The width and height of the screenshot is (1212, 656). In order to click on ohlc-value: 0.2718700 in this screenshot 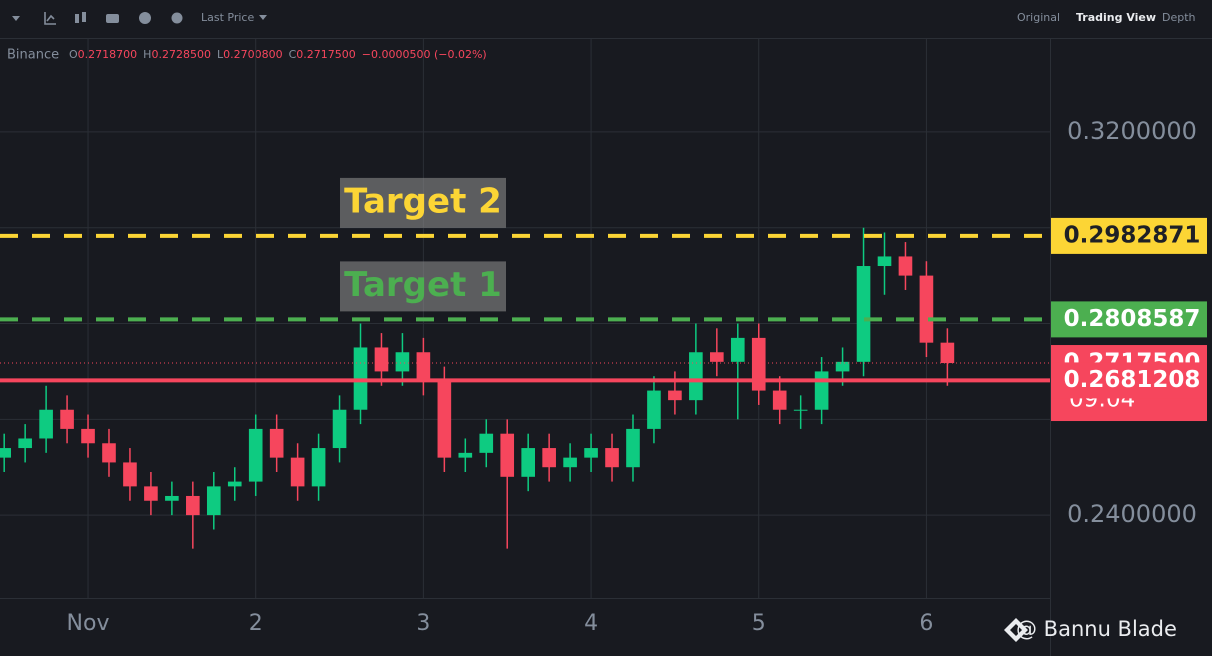, I will do `click(108, 54)`.